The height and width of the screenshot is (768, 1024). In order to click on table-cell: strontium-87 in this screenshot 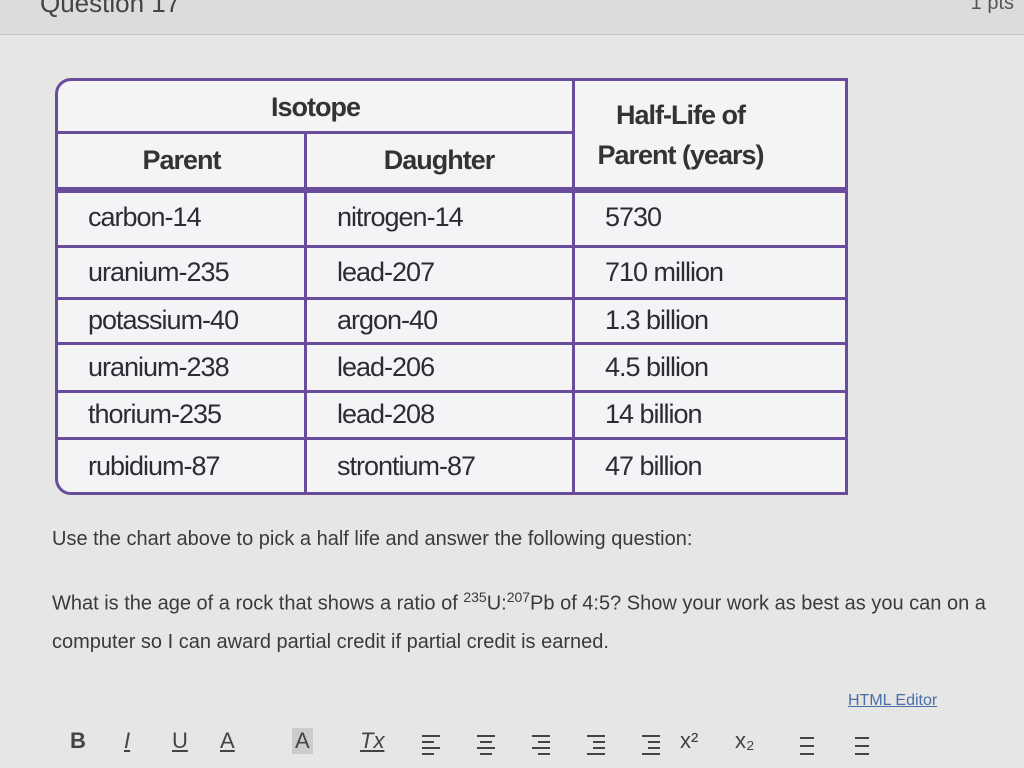, I will do `click(406, 466)`.